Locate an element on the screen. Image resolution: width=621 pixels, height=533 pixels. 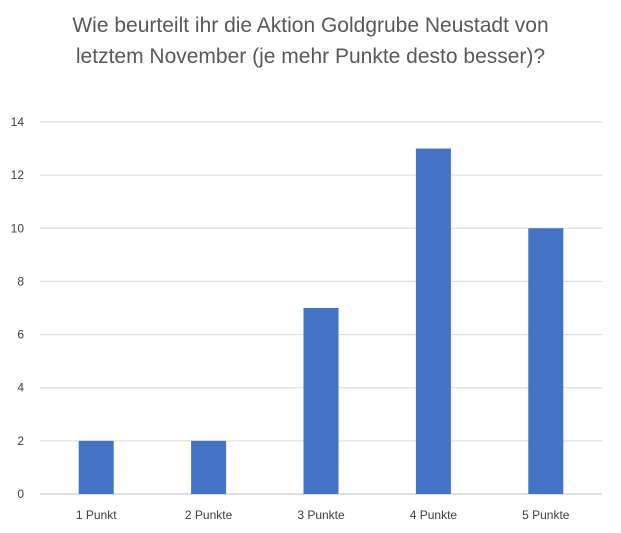
y-tick-label: 12 is located at coordinates (18, 175).